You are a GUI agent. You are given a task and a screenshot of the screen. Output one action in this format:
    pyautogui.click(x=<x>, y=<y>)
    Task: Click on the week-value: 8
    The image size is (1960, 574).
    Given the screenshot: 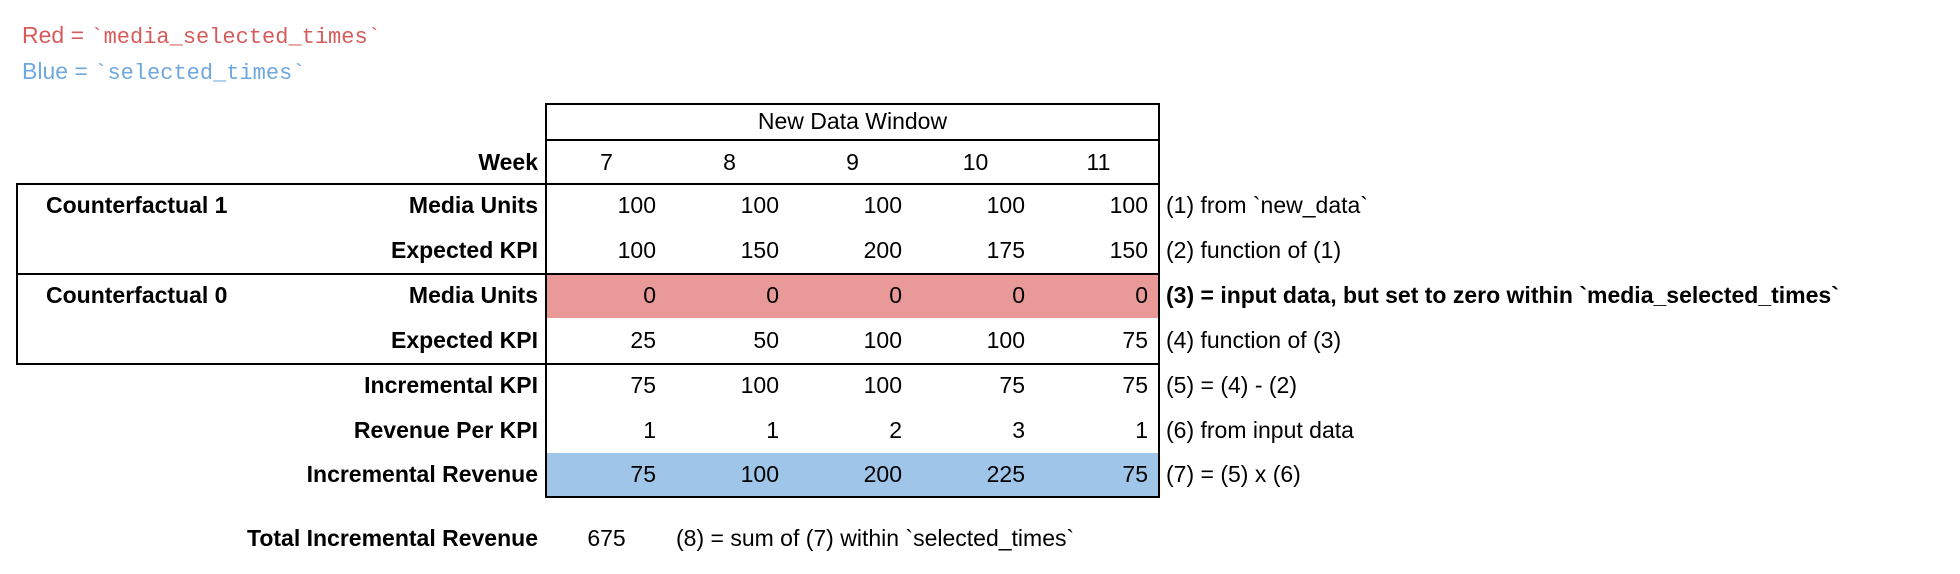 What is the action you would take?
    pyautogui.click(x=729, y=162)
    